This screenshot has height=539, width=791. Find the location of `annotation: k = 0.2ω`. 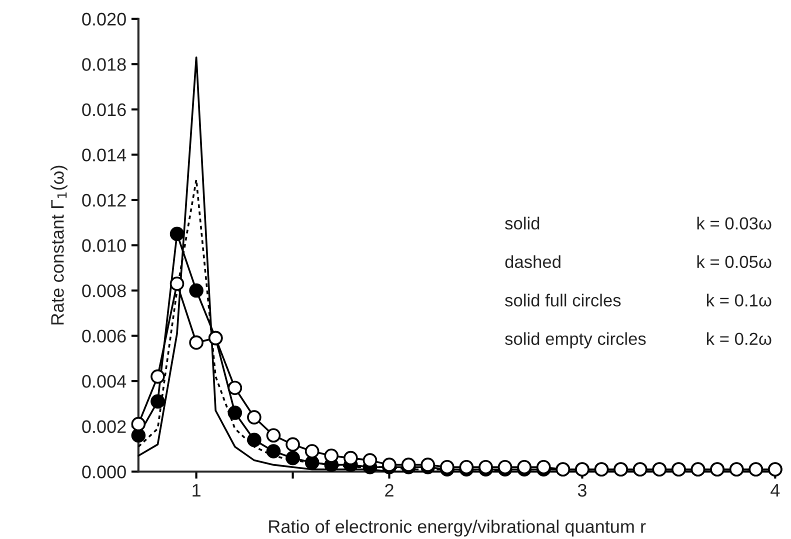

annotation: k = 0.2ω is located at coordinates (739, 338).